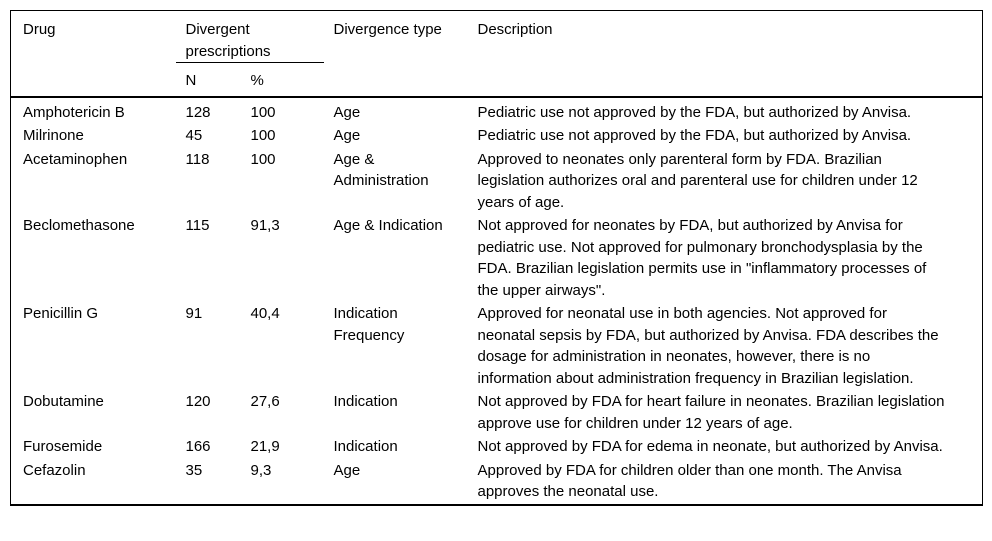 This screenshot has width=992, height=541. Describe the element at coordinates (75, 159) in the screenshot. I see `drug-name: Acetaminophen` at that location.